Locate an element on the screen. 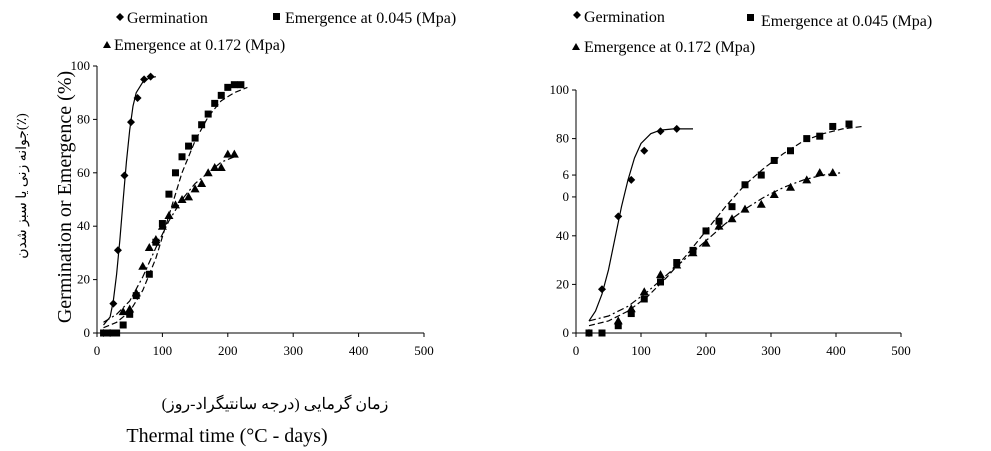 Image resolution: width=991 pixels, height=451 pixels. x-tick-label: 300 is located at coordinates (771, 350).